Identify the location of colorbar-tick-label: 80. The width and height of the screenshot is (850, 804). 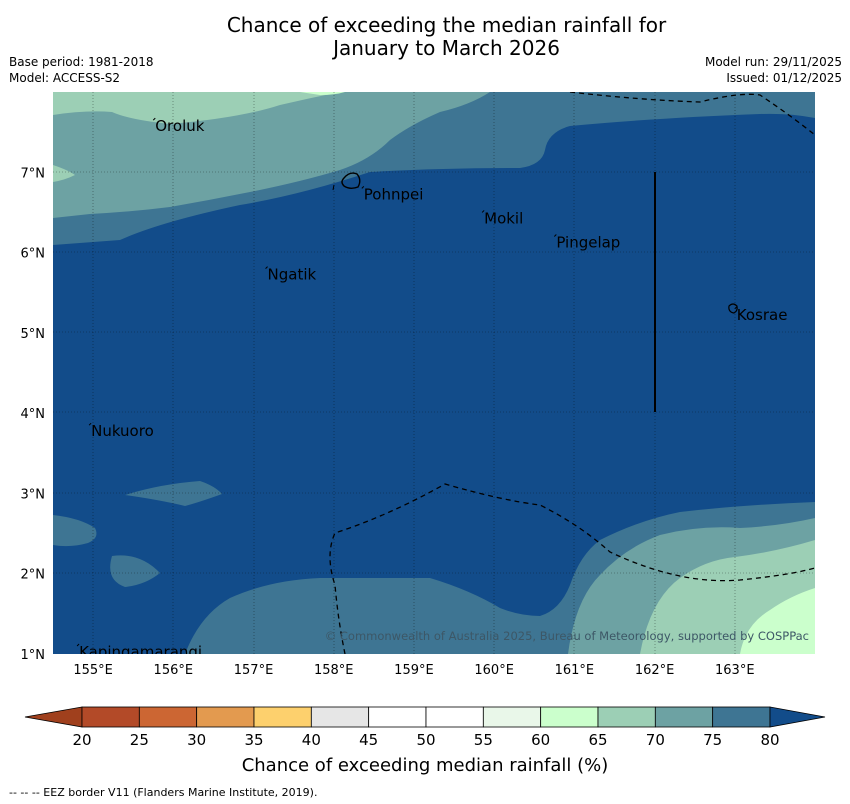
(769, 740).